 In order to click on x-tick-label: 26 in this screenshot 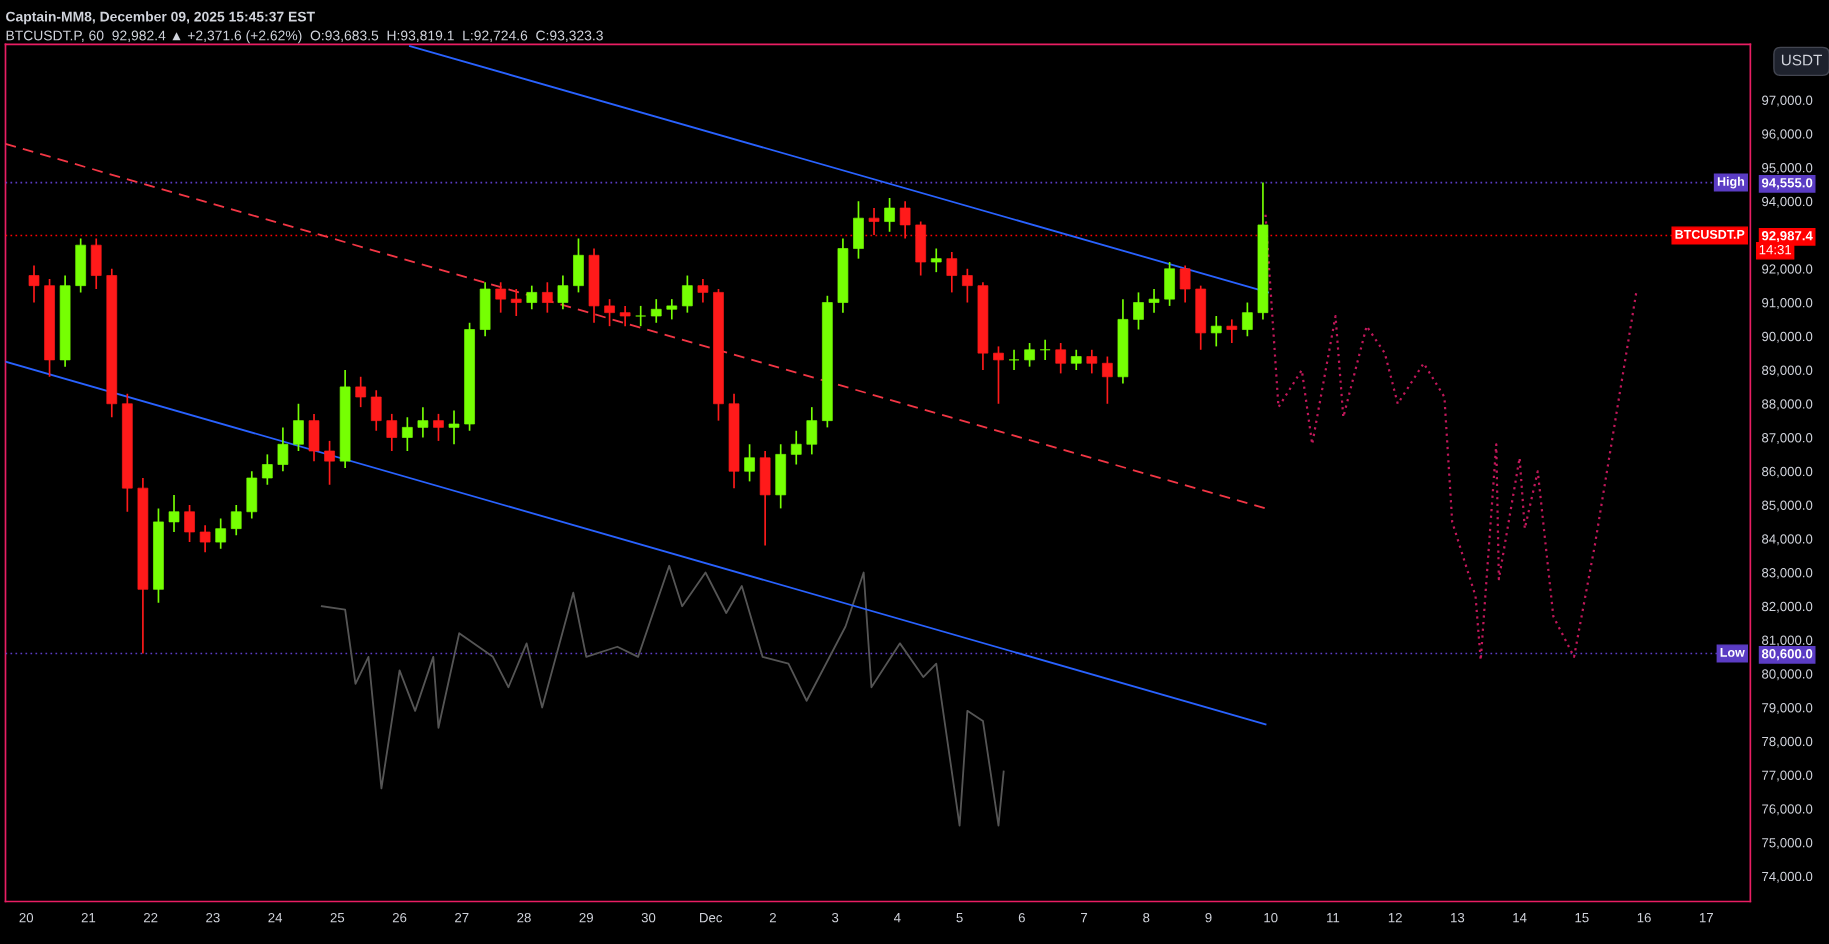, I will do `click(399, 917)`.